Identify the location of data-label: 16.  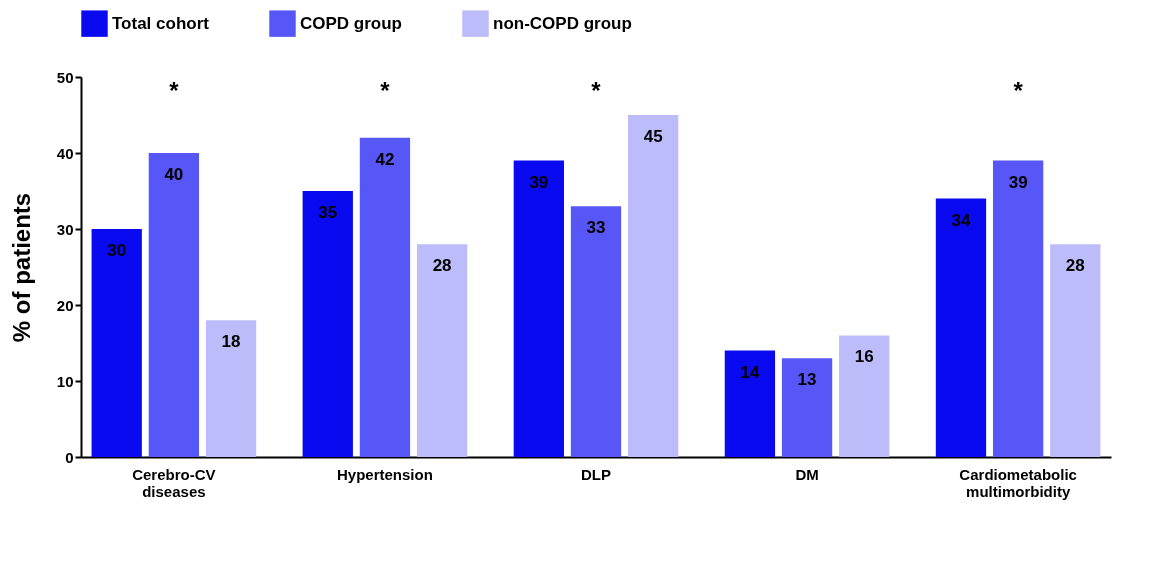
(864, 357).